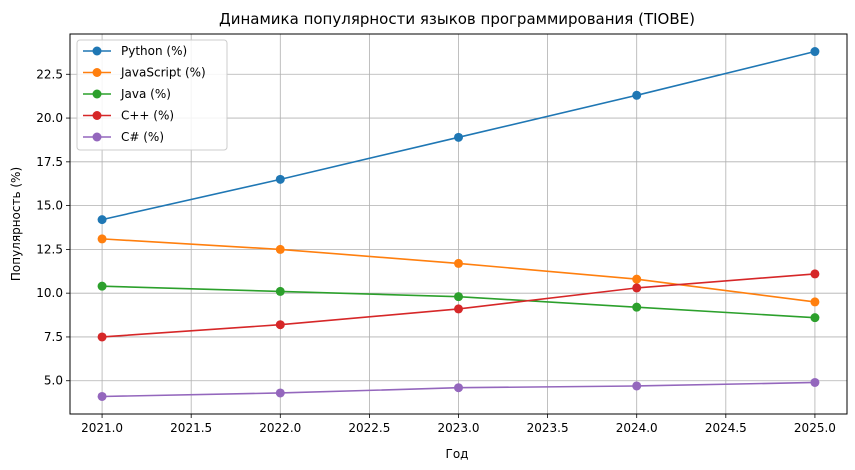 The width and height of the screenshot is (855, 470). I want to click on y-axis-label: Популярность (%), so click(16, 224).